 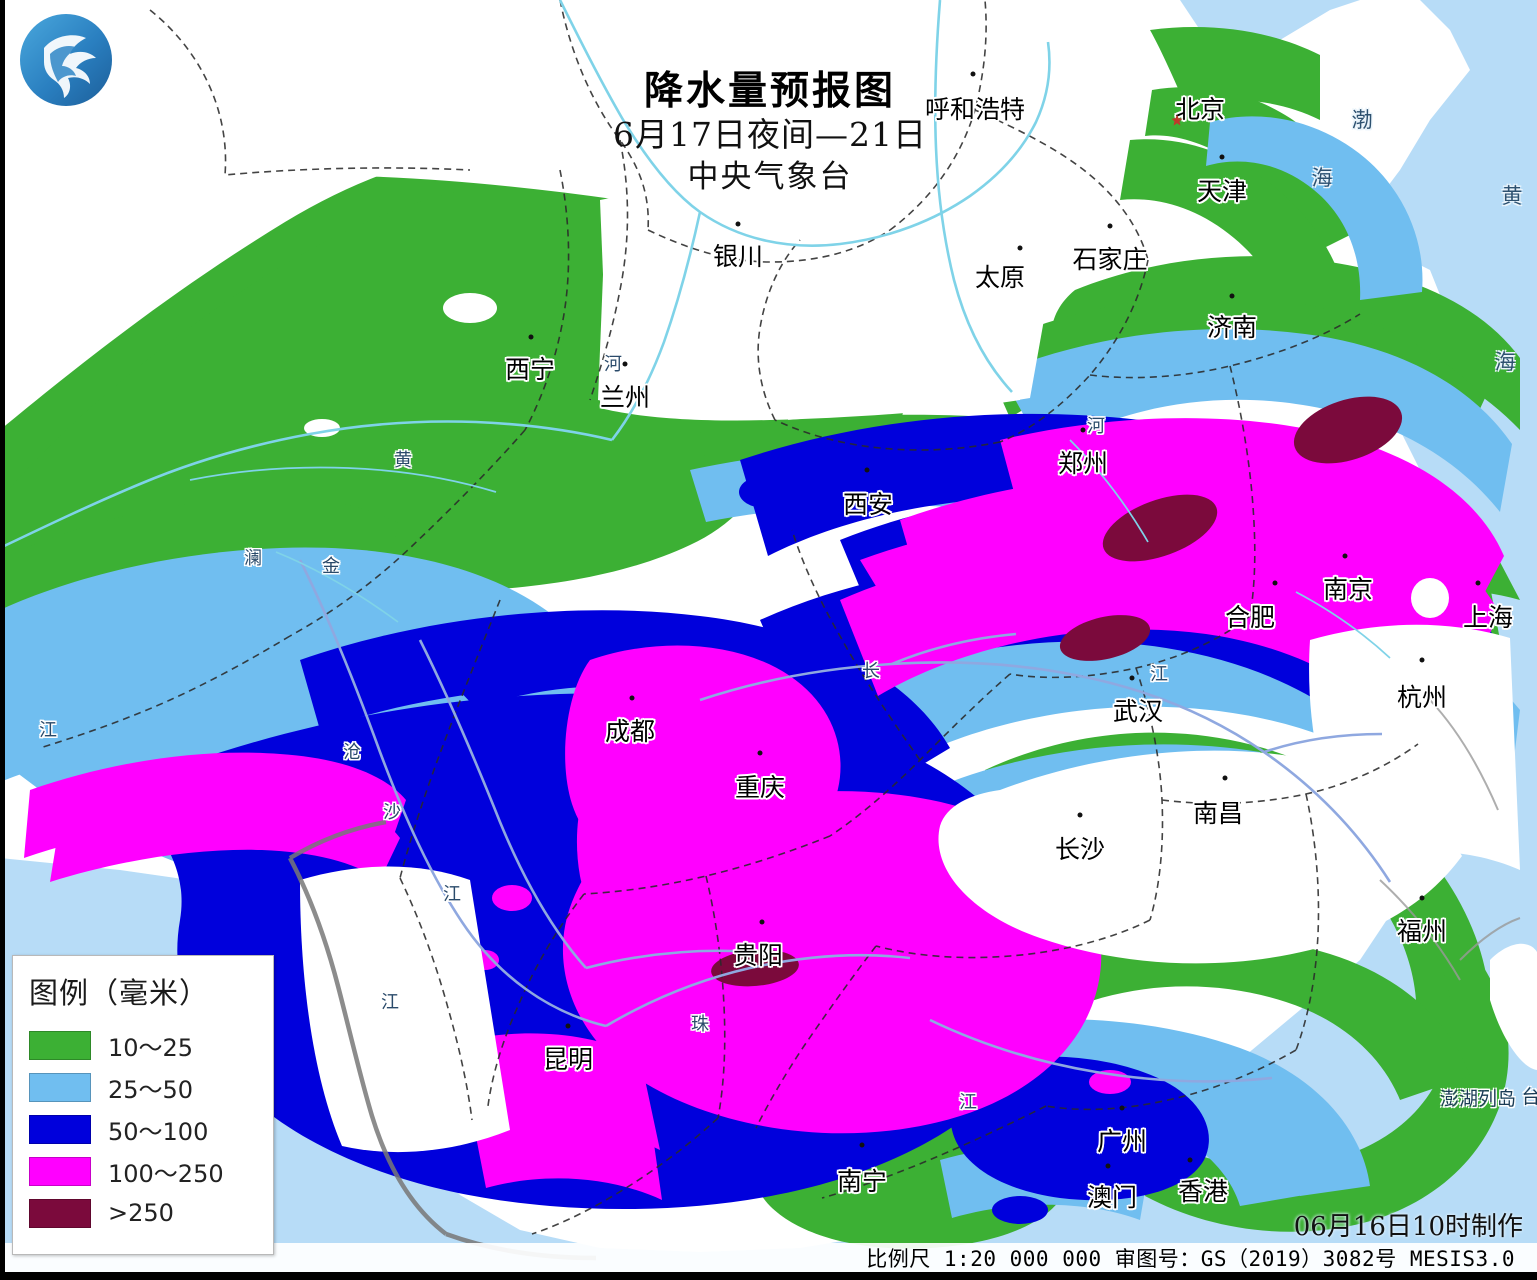 I want to click on qinghai-lake, so click(x=470, y=308).